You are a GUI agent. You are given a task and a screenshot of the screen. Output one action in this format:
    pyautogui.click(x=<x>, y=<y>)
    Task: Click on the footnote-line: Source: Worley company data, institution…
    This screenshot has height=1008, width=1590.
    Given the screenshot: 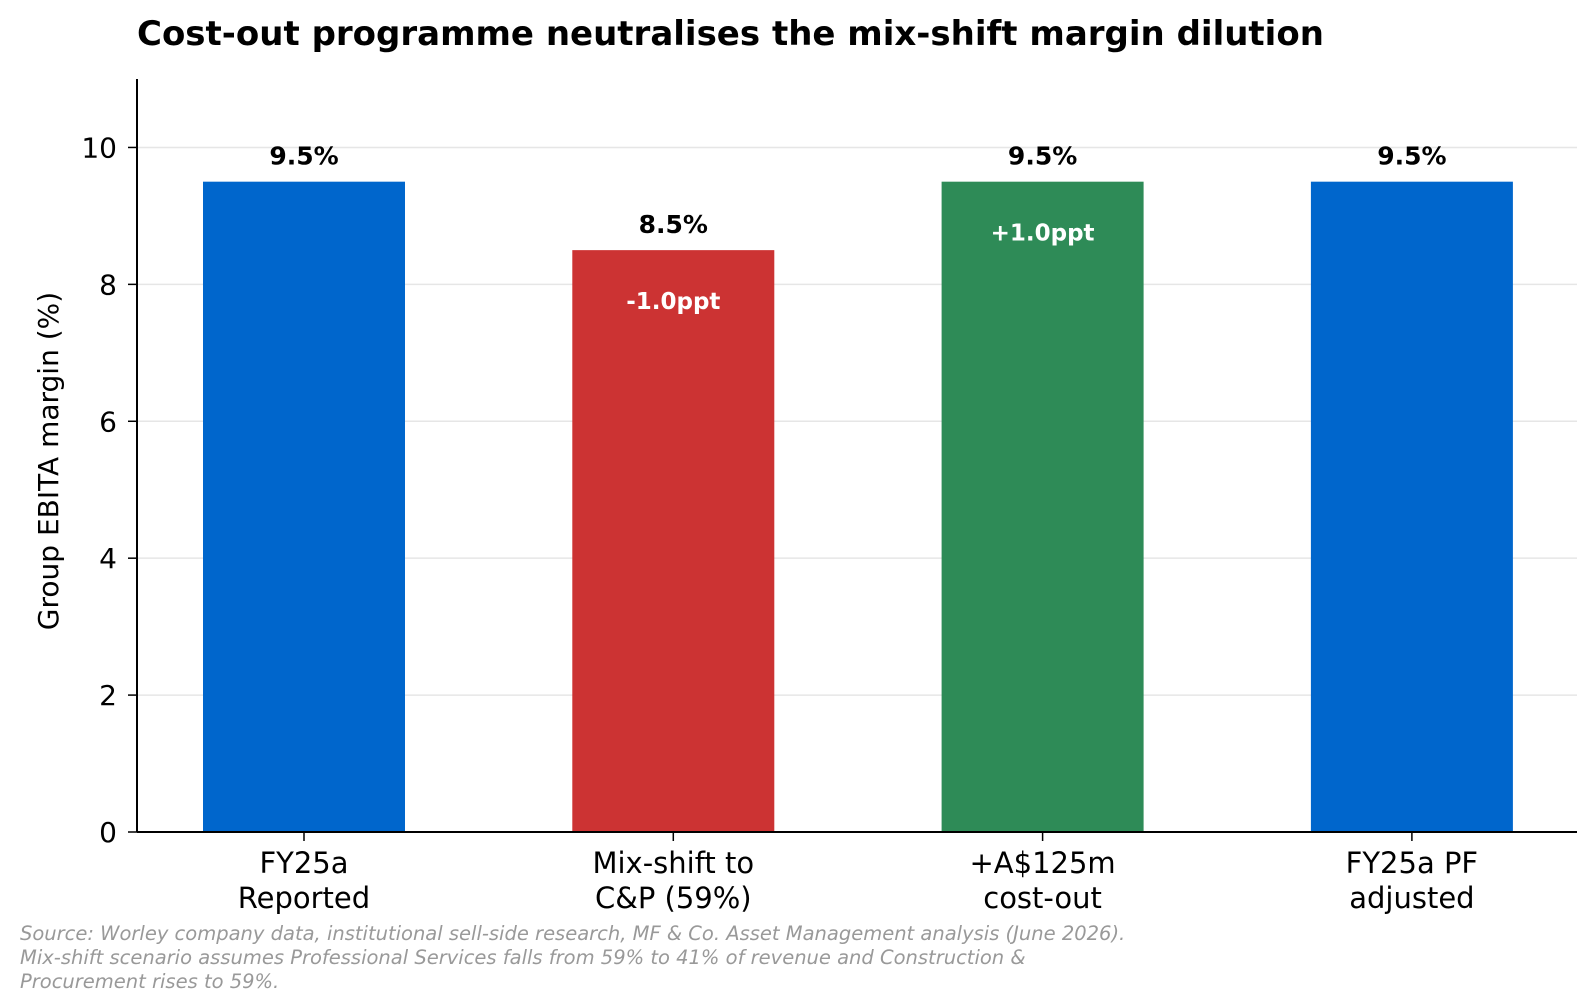 What is the action you would take?
    pyautogui.click(x=573, y=933)
    